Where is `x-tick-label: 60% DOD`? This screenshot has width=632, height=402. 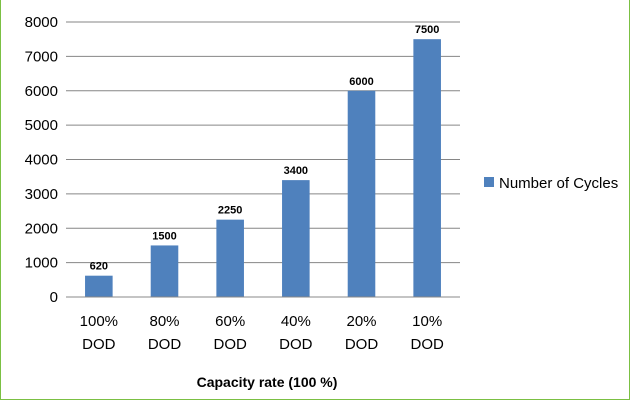 x-tick-label: 60% DOD is located at coordinates (230, 333).